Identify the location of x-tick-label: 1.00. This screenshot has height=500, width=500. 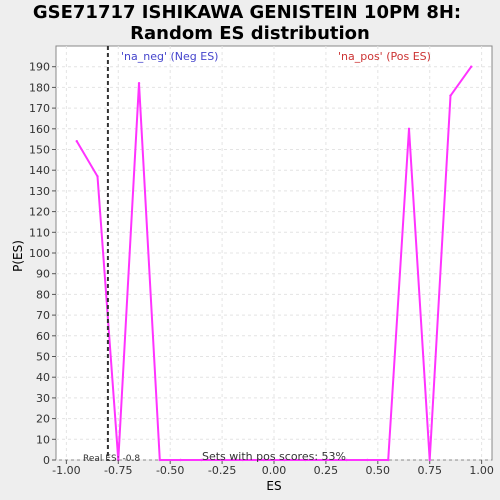
(481, 470).